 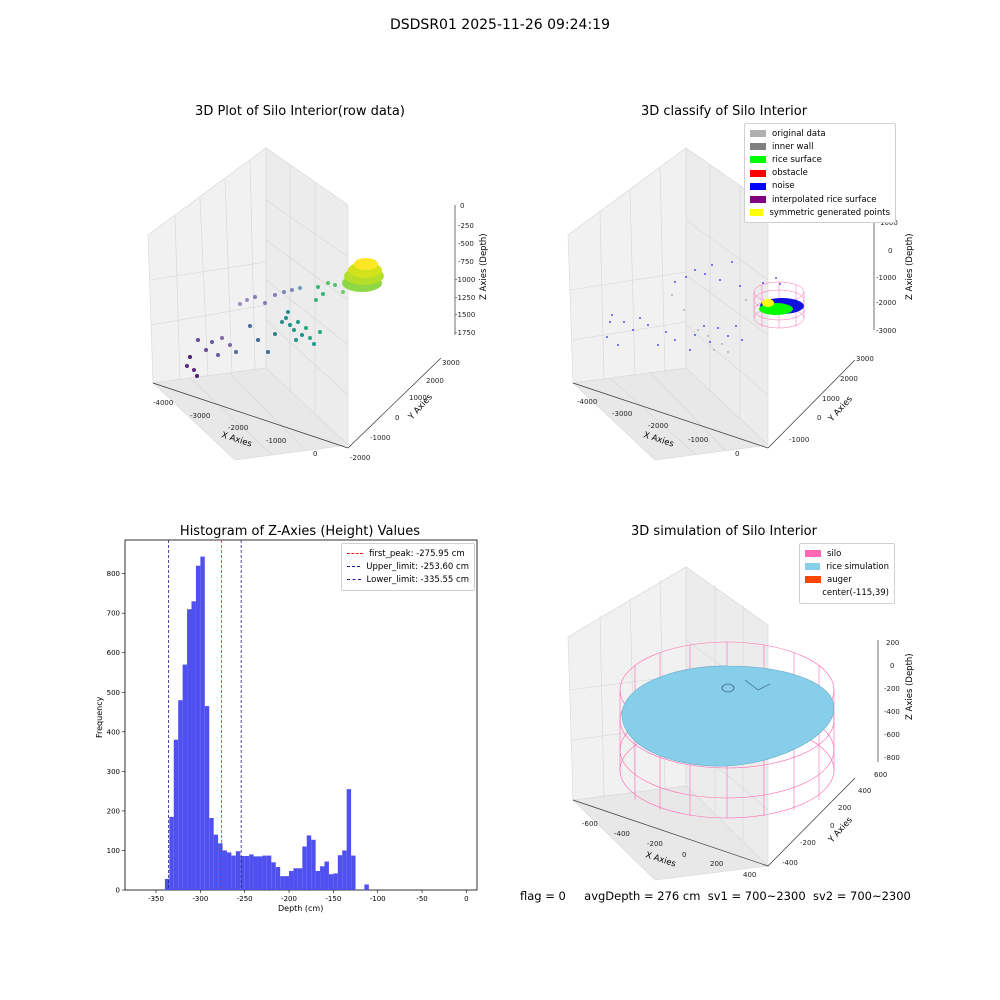 I want to click on simulation-ytick: 0, so click(x=832, y=826).